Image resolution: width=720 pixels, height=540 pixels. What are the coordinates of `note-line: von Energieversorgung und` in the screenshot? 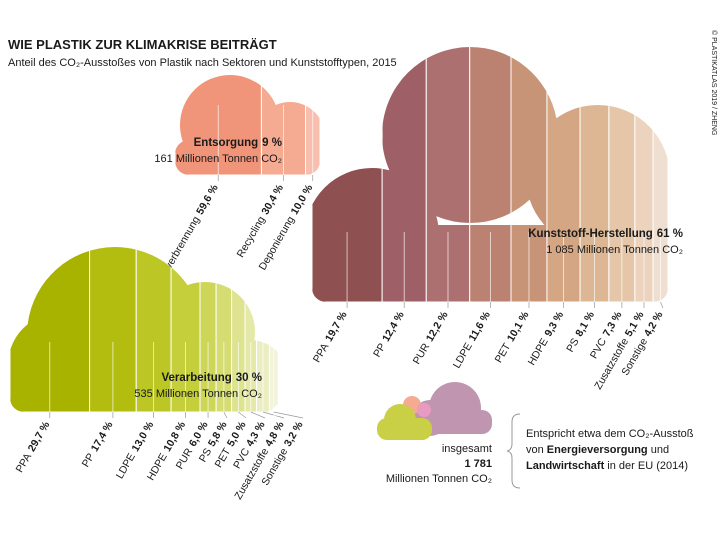 It's located at (597, 450).